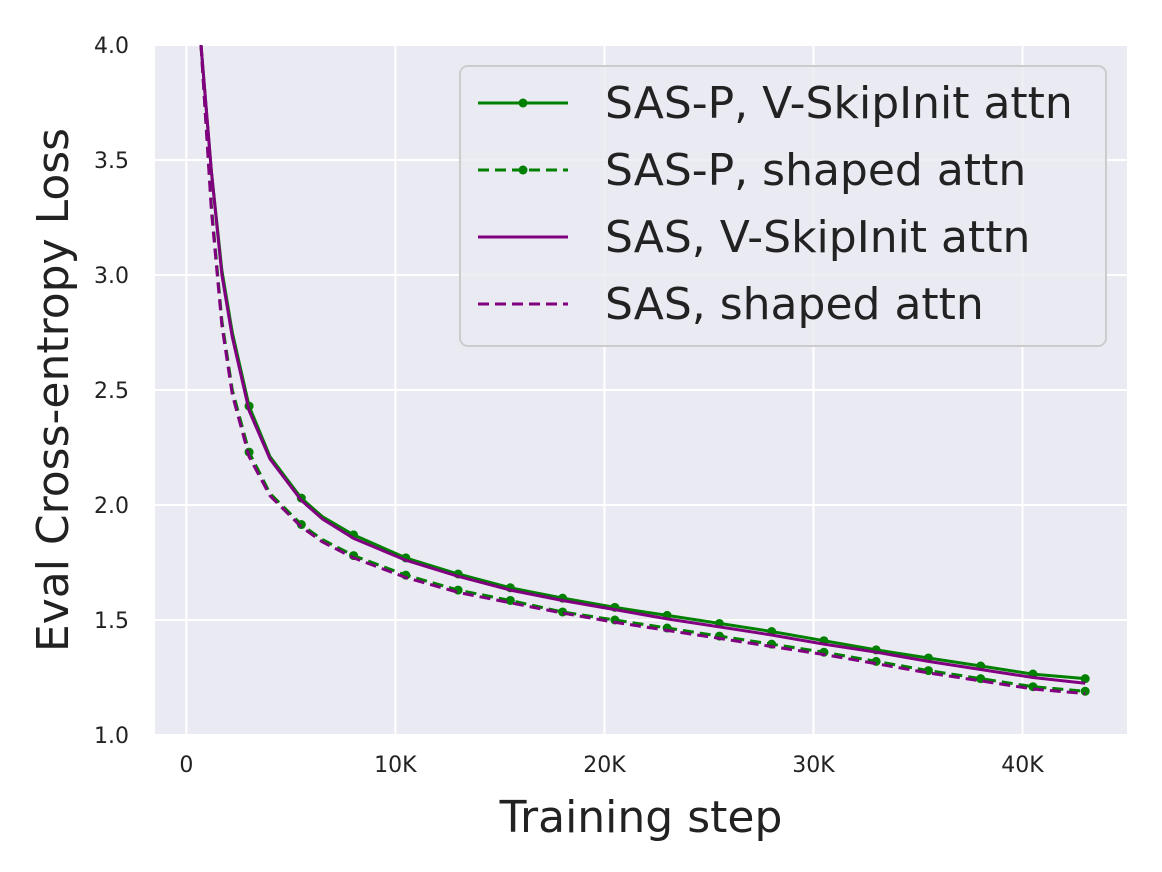  What do you see at coordinates (111, 161) in the screenshot?
I see `y-tick-label: 3.5` at bounding box center [111, 161].